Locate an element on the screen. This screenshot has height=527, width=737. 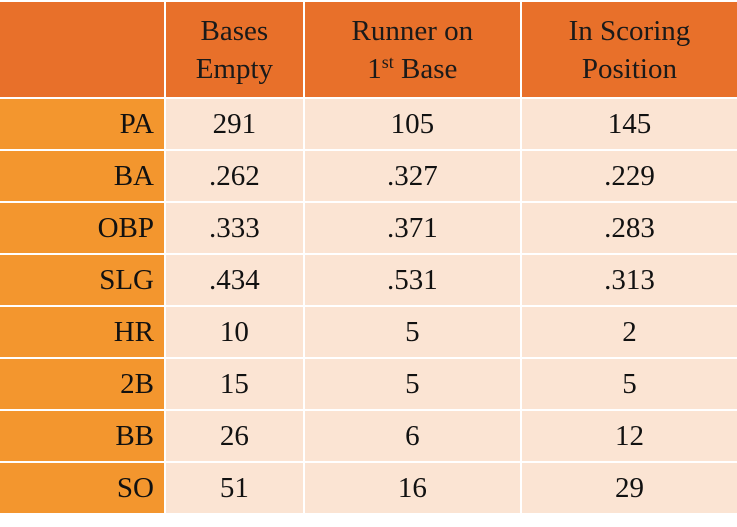
table-row: OBP .333.371.283 is located at coordinates (368, 228).